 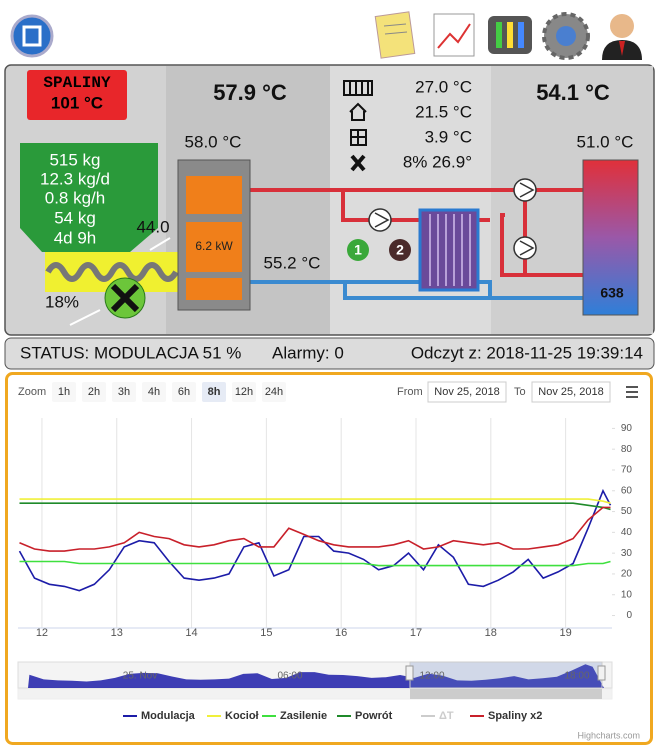 I want to click on legend-label: Powrót, so click(x=374, y=716).